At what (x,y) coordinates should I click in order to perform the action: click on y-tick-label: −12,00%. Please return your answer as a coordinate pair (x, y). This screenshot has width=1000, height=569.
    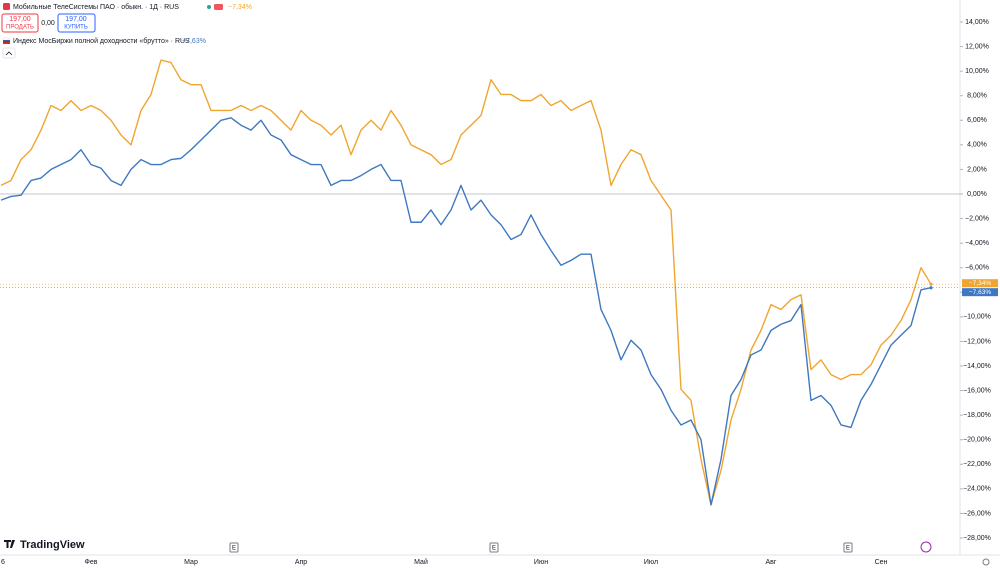
    Looking at the image, I should click on (977, 341).